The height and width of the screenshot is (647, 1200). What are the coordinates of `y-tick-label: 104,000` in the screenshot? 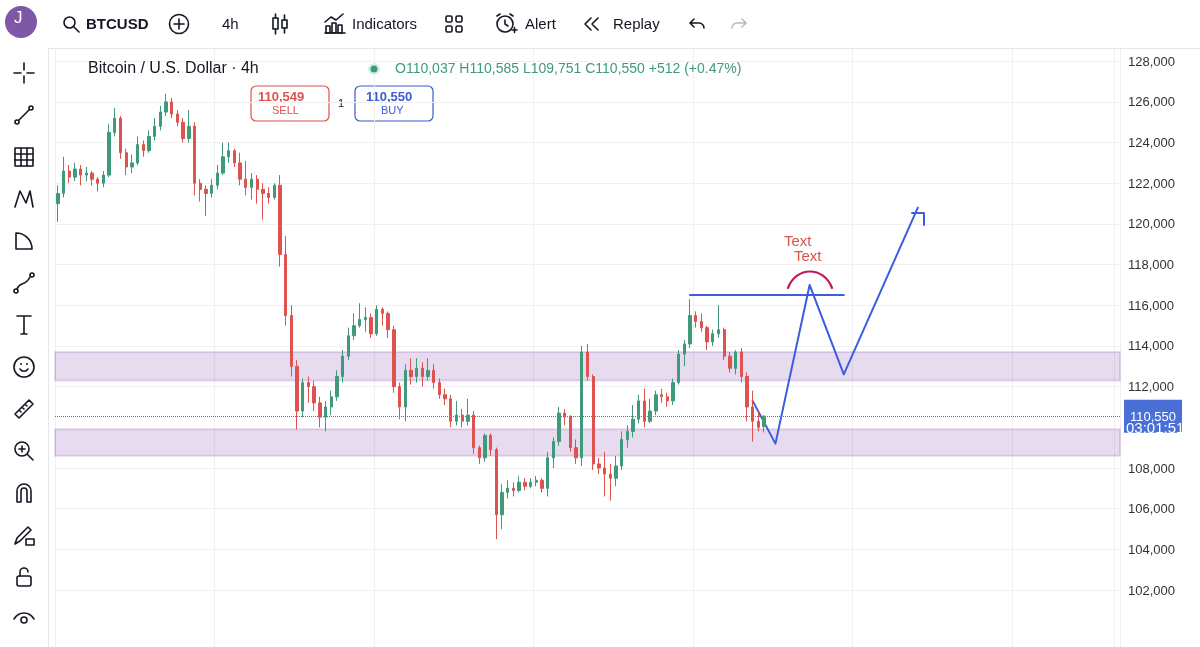 It's located at (1151, 549).